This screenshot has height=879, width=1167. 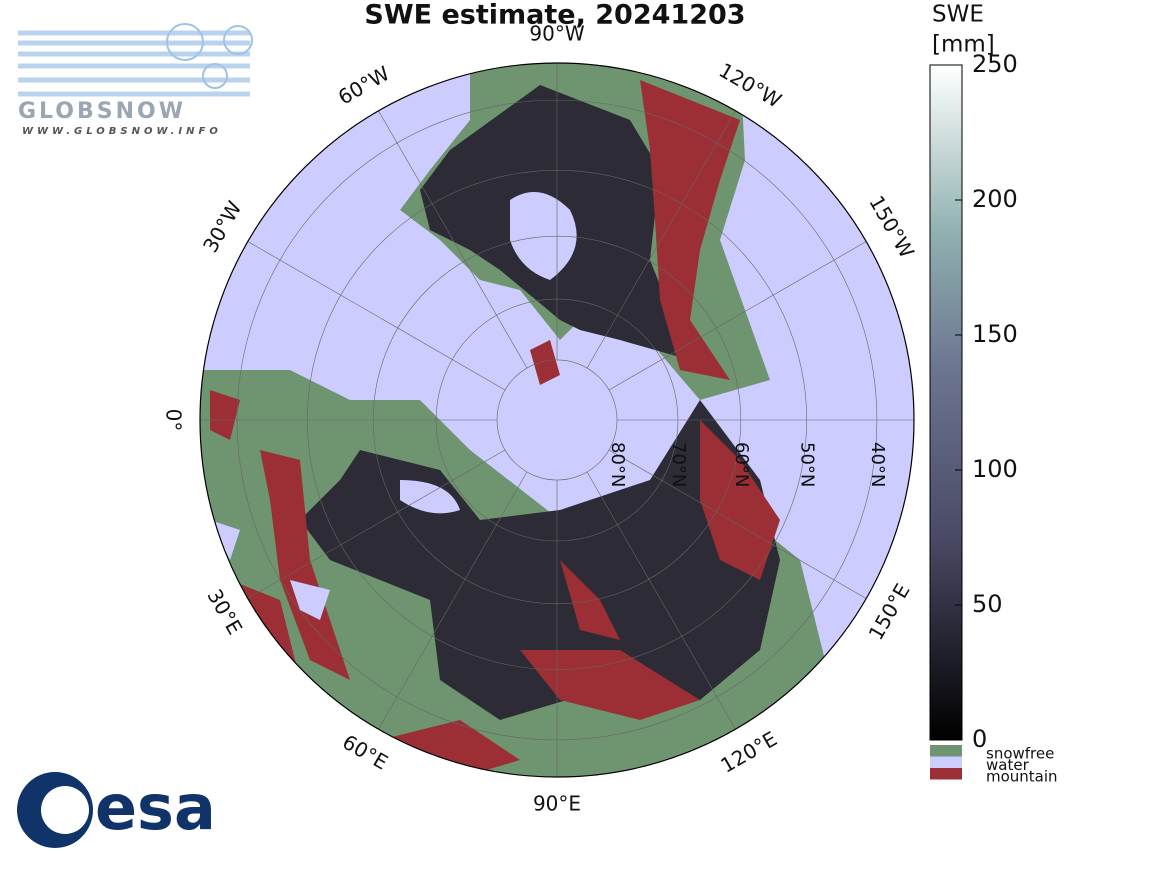 I want to click on title: SWE estimate, 20241203, so click(x=554, y=15).